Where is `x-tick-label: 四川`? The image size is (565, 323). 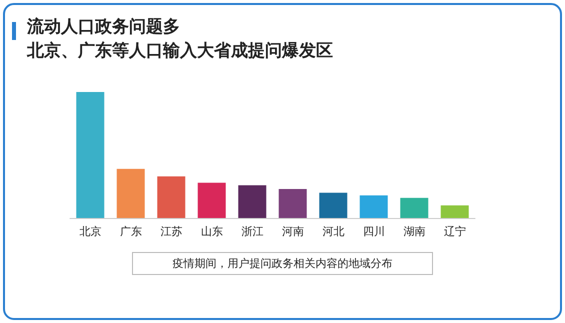 x-tick-label: 四川 is located at coordinates (373, 231).